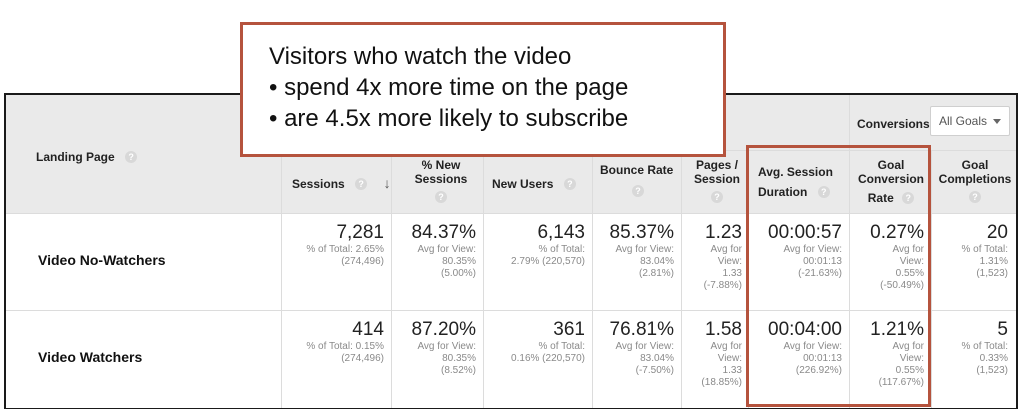  Describe the element at coordinates (335, 233) in the screenshot. I see `value: 7,281` at that location.